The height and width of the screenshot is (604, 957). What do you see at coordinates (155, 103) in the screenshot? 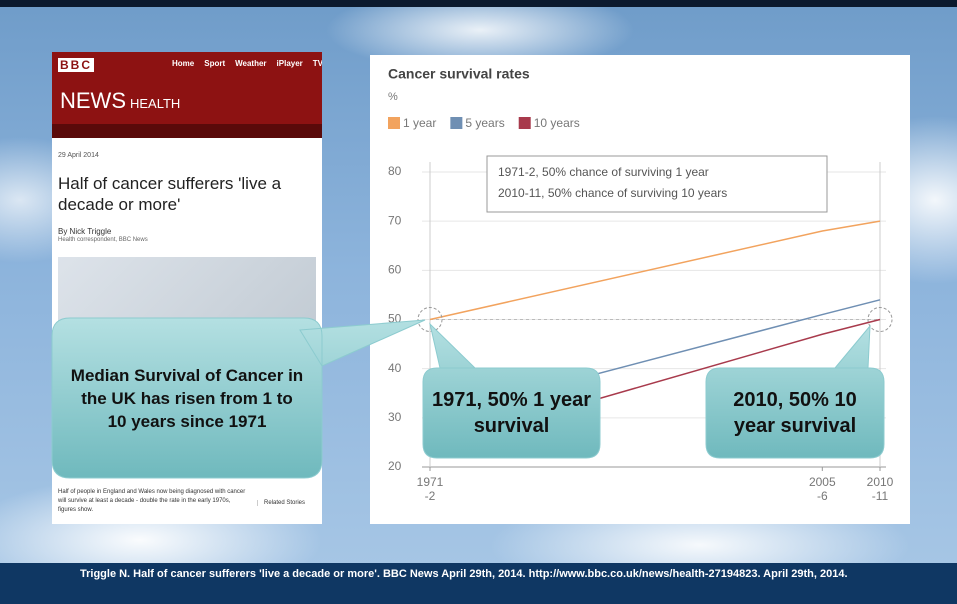
I see `health: HEALTH` at bounding box center [155, 103].